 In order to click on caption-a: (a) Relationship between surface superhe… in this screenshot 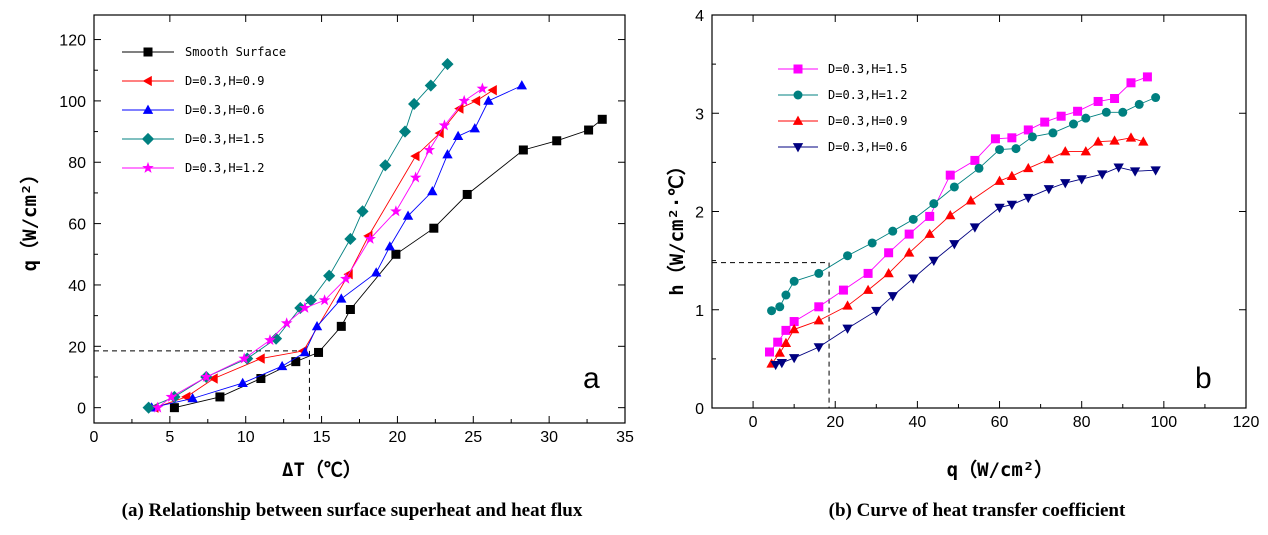, I will do `click(352, 510)`.